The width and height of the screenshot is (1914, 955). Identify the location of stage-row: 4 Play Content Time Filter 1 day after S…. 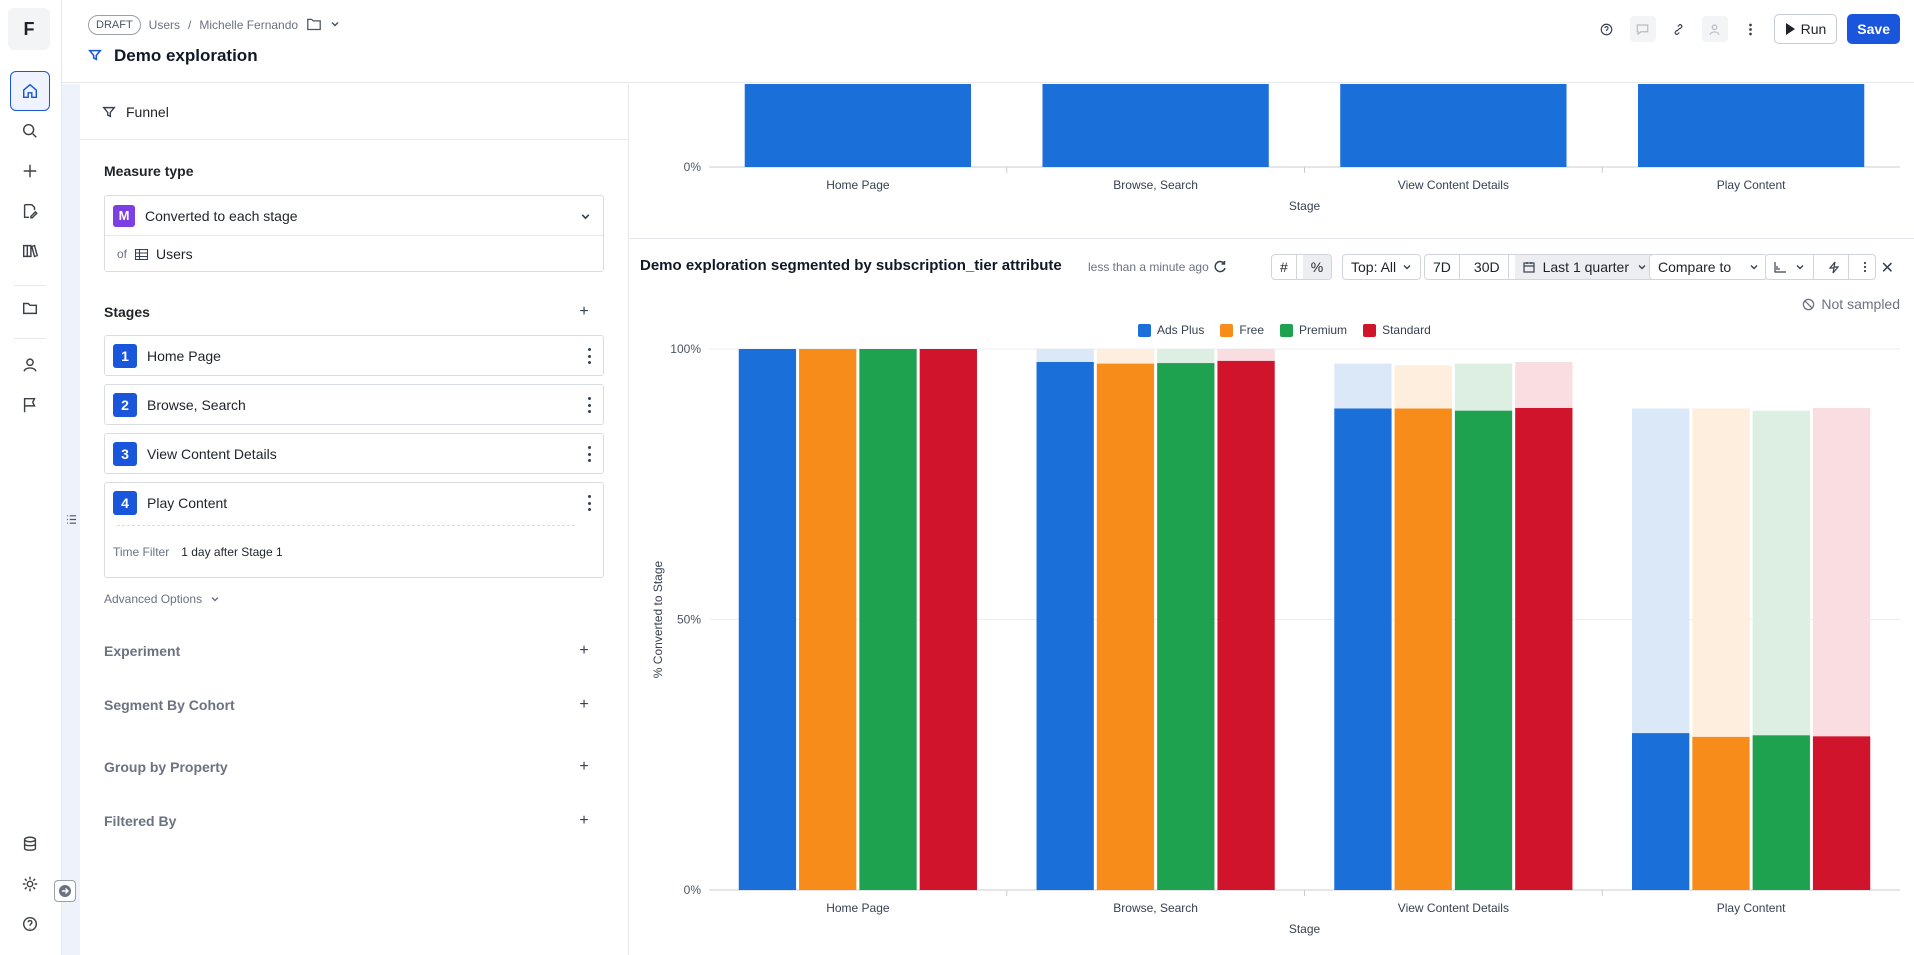
(354, 530).